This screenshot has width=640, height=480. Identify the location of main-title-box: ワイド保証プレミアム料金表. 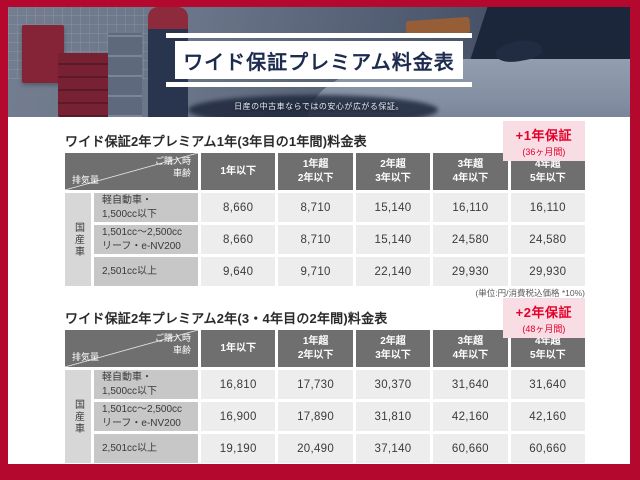
(319, 60).